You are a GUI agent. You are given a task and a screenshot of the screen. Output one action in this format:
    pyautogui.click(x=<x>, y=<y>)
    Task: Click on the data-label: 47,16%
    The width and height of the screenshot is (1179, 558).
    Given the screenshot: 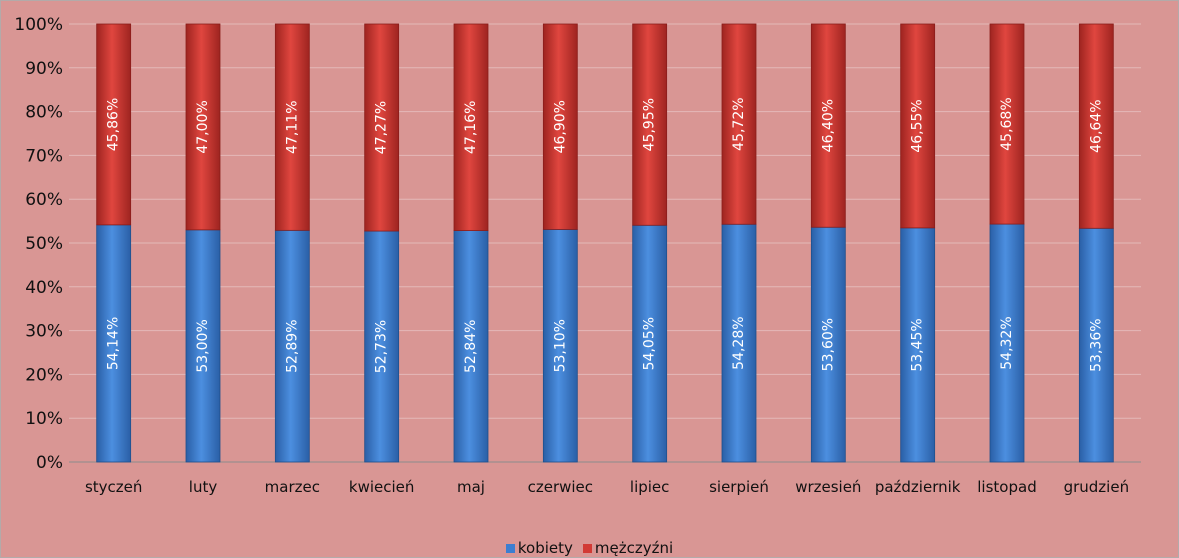 What is the action you would take?
    pyautogui.click(x=471, y=127)
    